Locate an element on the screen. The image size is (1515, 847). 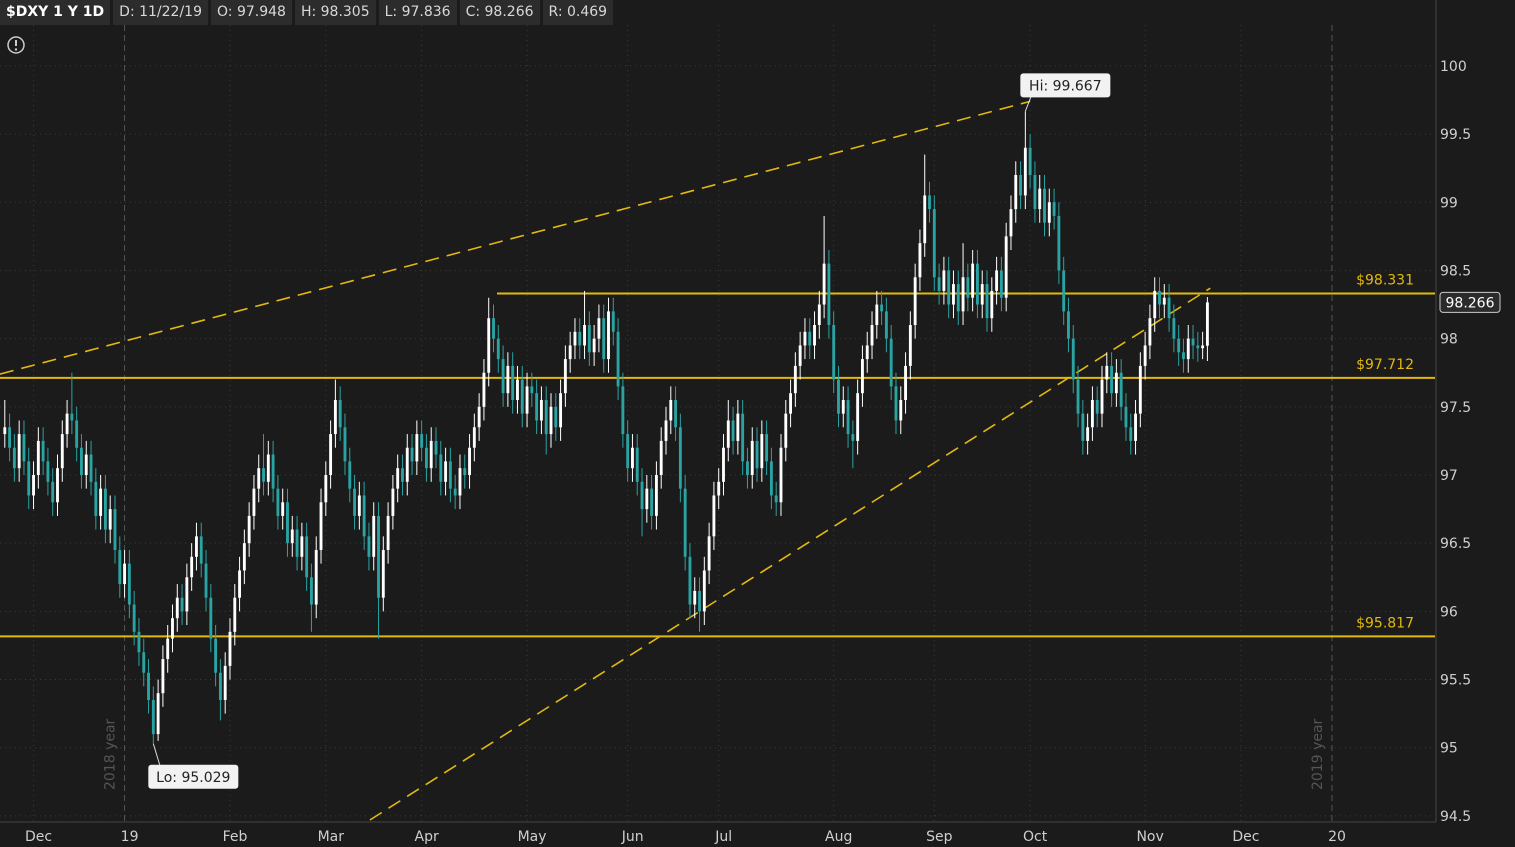
x-tick-label: Aug is located at coordinates (838, 837).